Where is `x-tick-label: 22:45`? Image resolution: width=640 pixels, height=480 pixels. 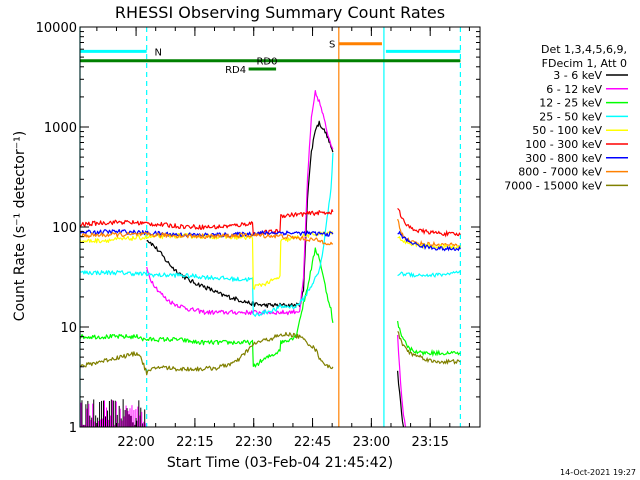
x-tick-label: 22:45 is located at coordinates (312, 442).